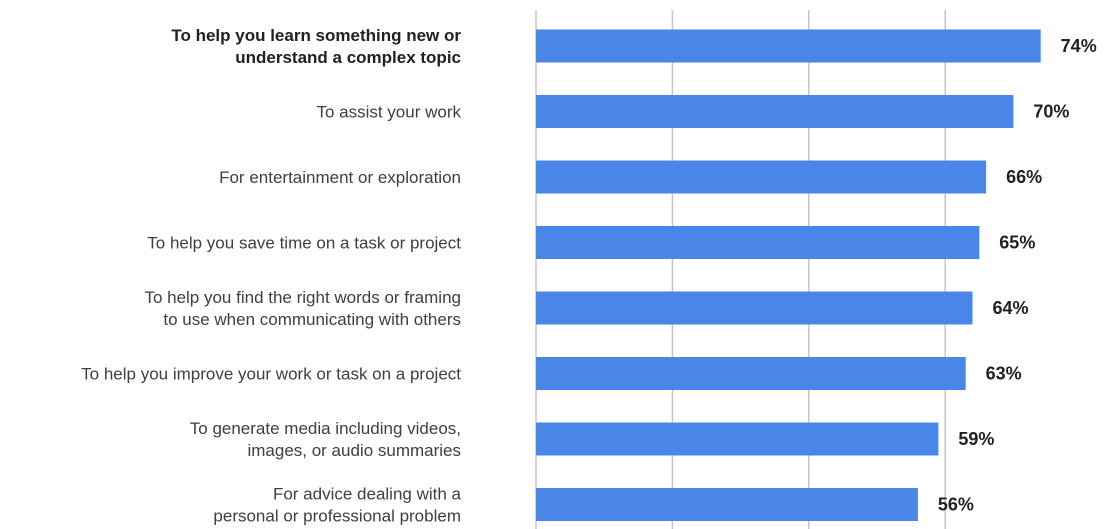 The height and width of the screenshot is (529, 1106). What do you see at coordinates (1017, 243) in the screenshot?
I see `value-label-4: 65%` at bounding box center [1017, 243].